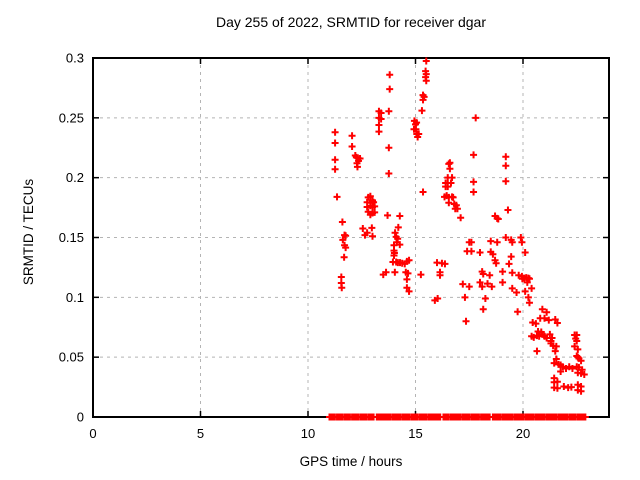  I want to click on baseline-zero-markers, so click(457, 417).